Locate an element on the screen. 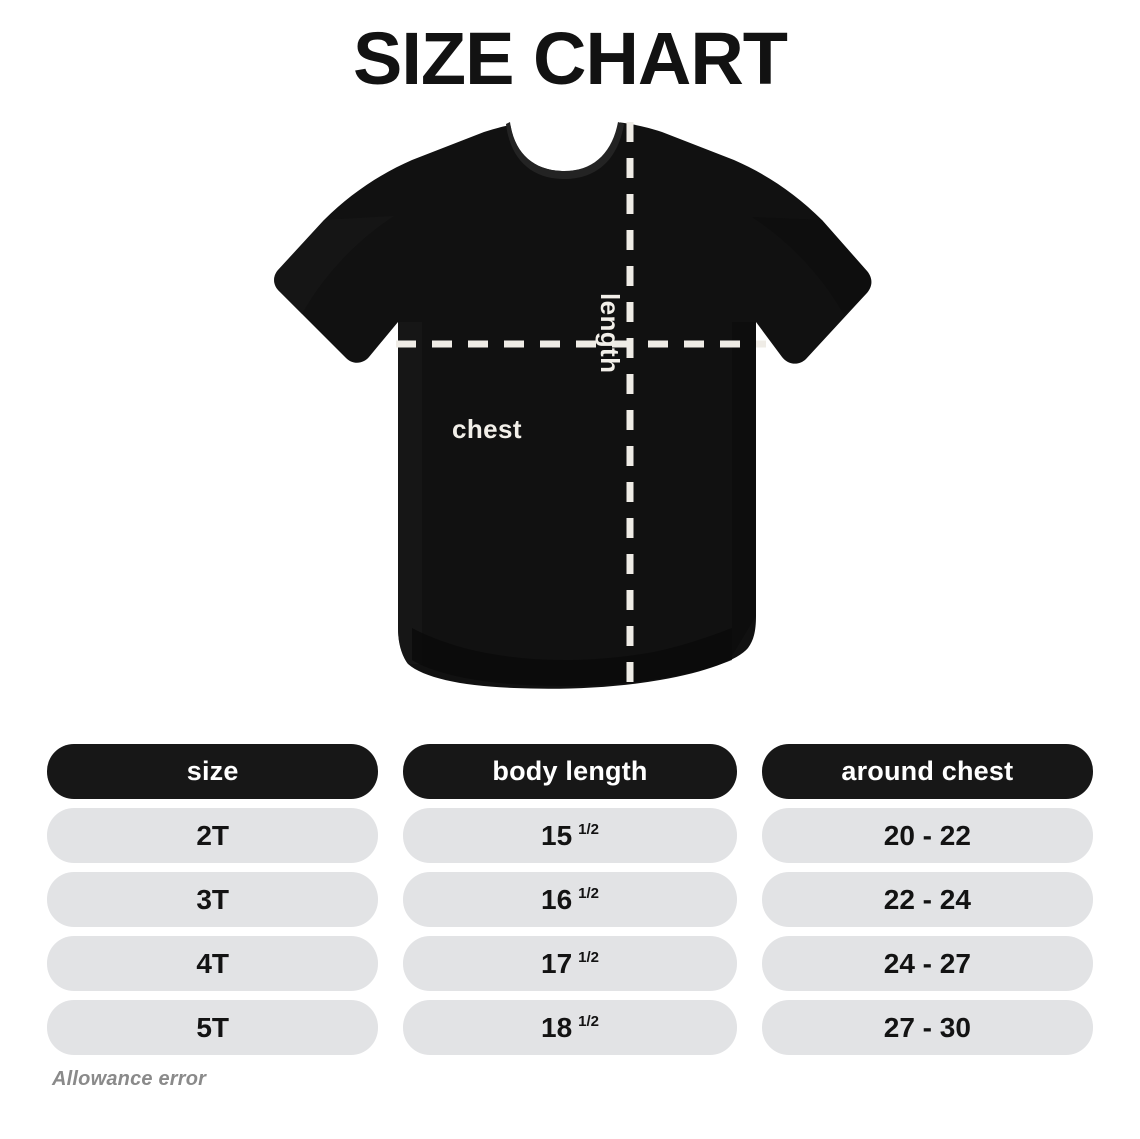  cell-body-length-value: 17 is located at coordinates (557, 963).